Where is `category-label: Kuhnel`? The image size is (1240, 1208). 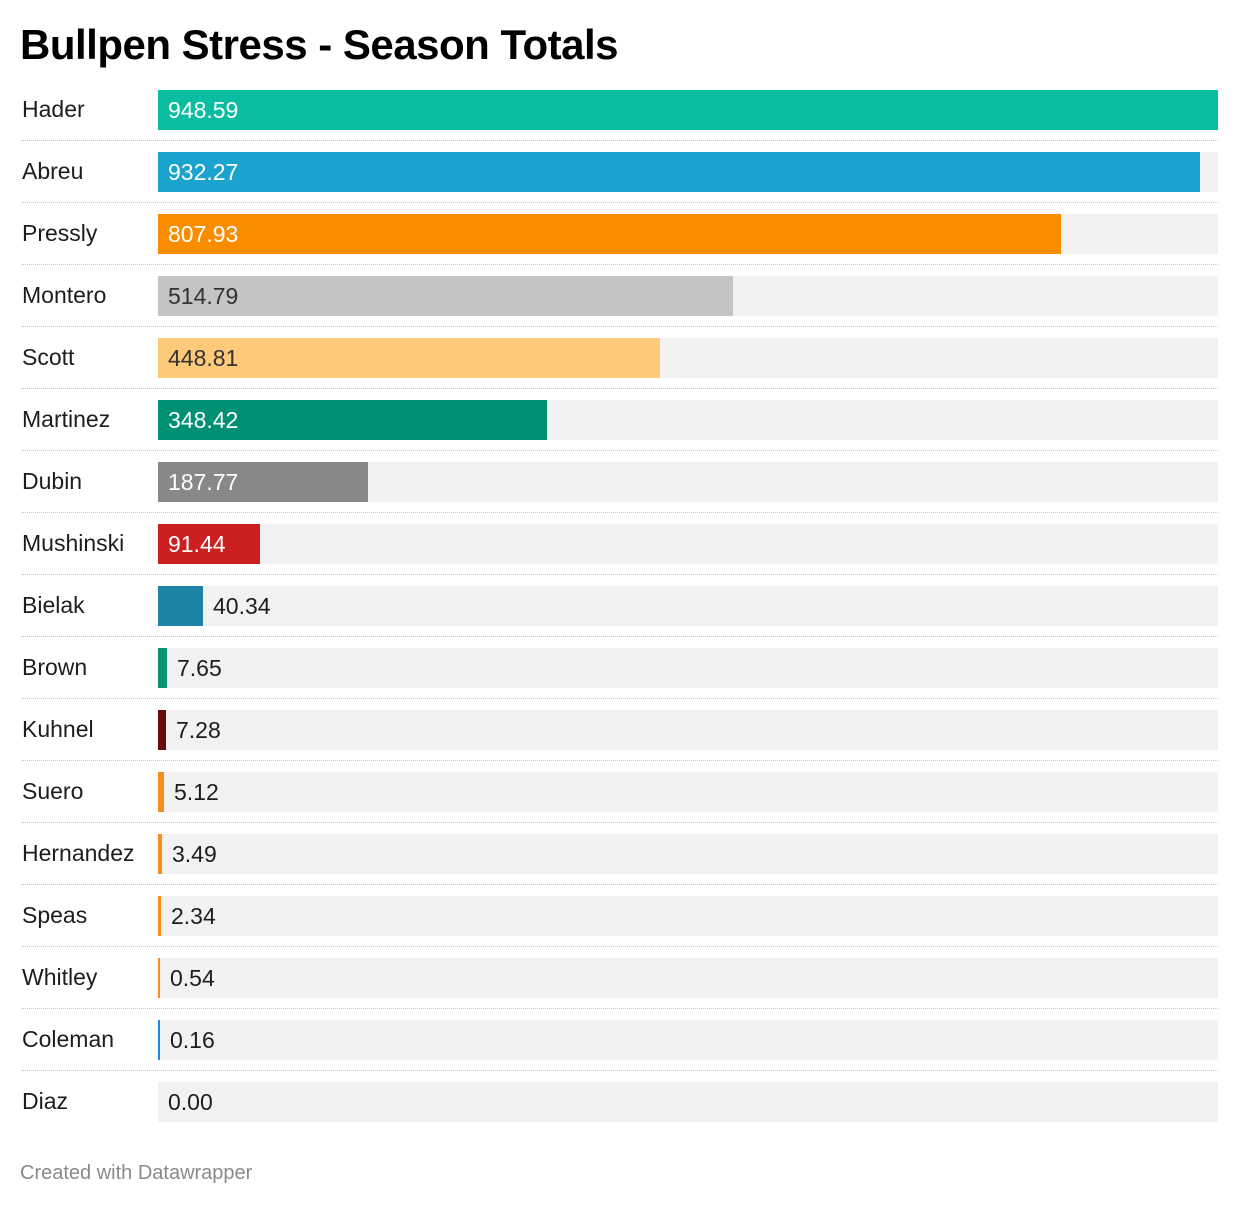
category-label: Kuhnel is located at coordinates (58, 729).